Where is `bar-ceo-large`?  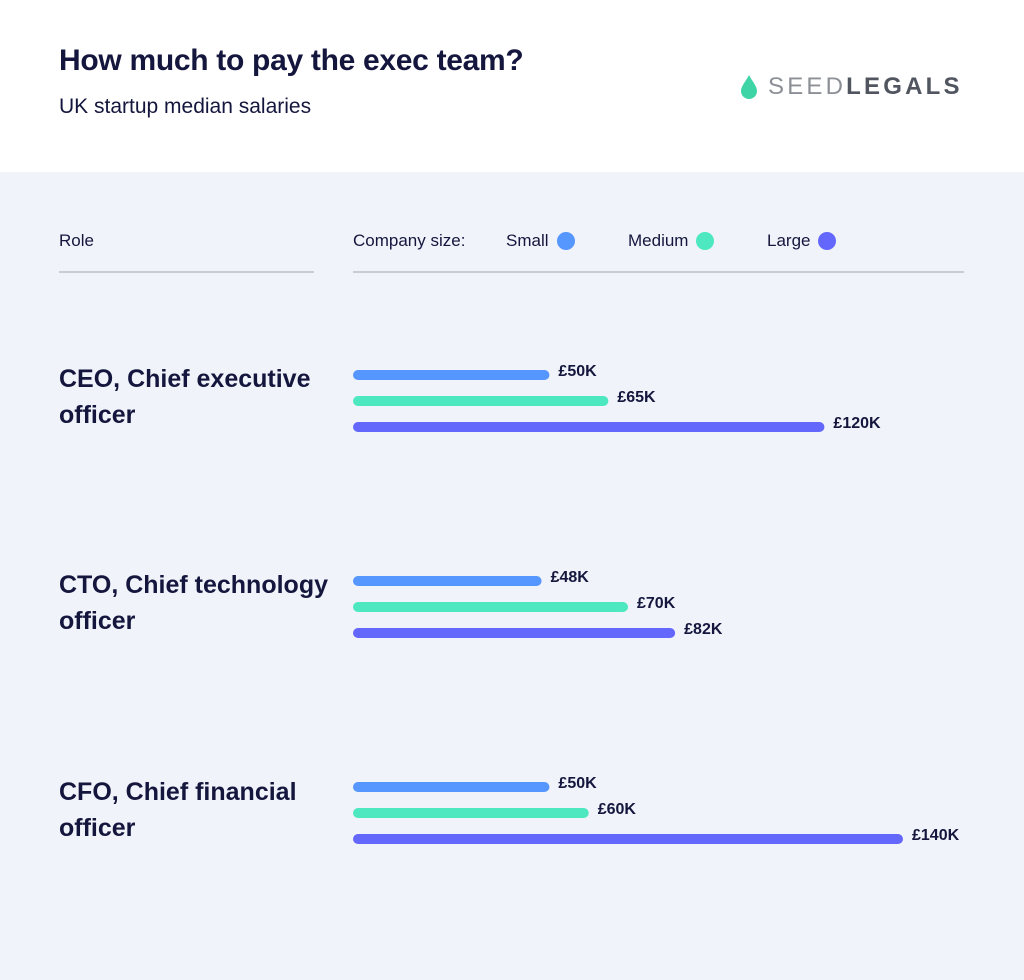
bar-ceo-large is located at coordinates (589, 427).